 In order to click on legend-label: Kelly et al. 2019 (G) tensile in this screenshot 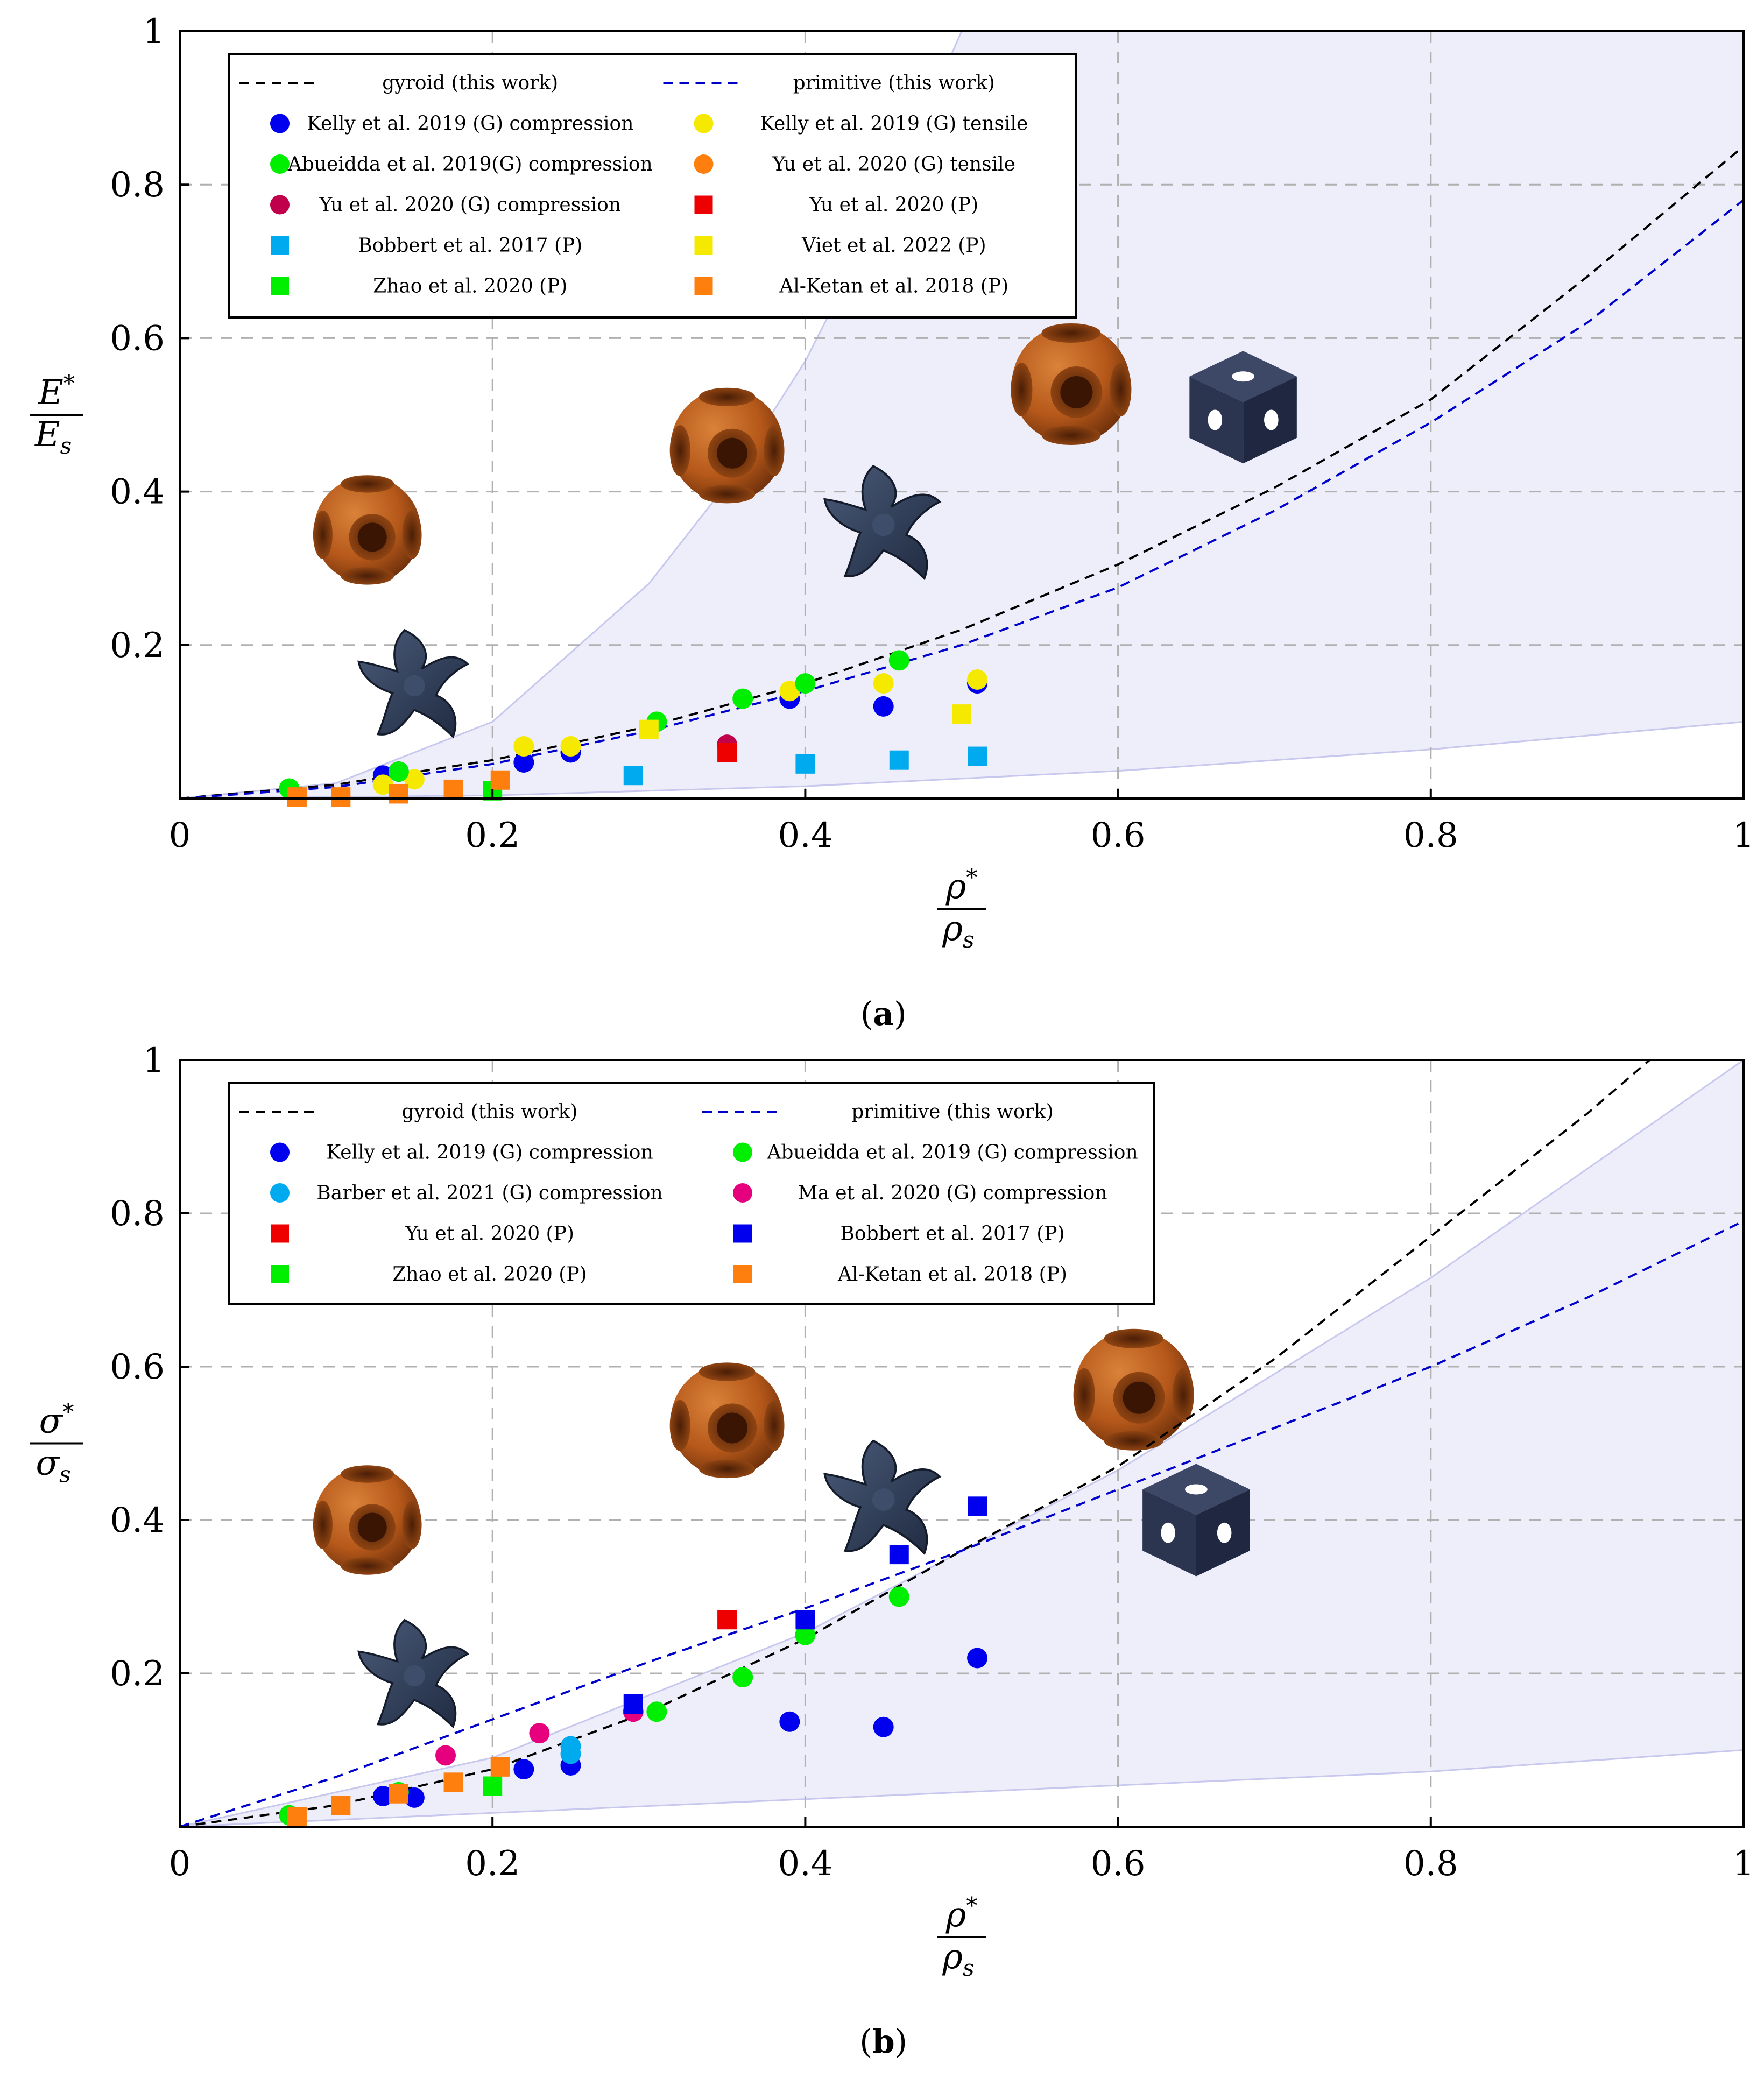, I will do `click(894, 124)`.